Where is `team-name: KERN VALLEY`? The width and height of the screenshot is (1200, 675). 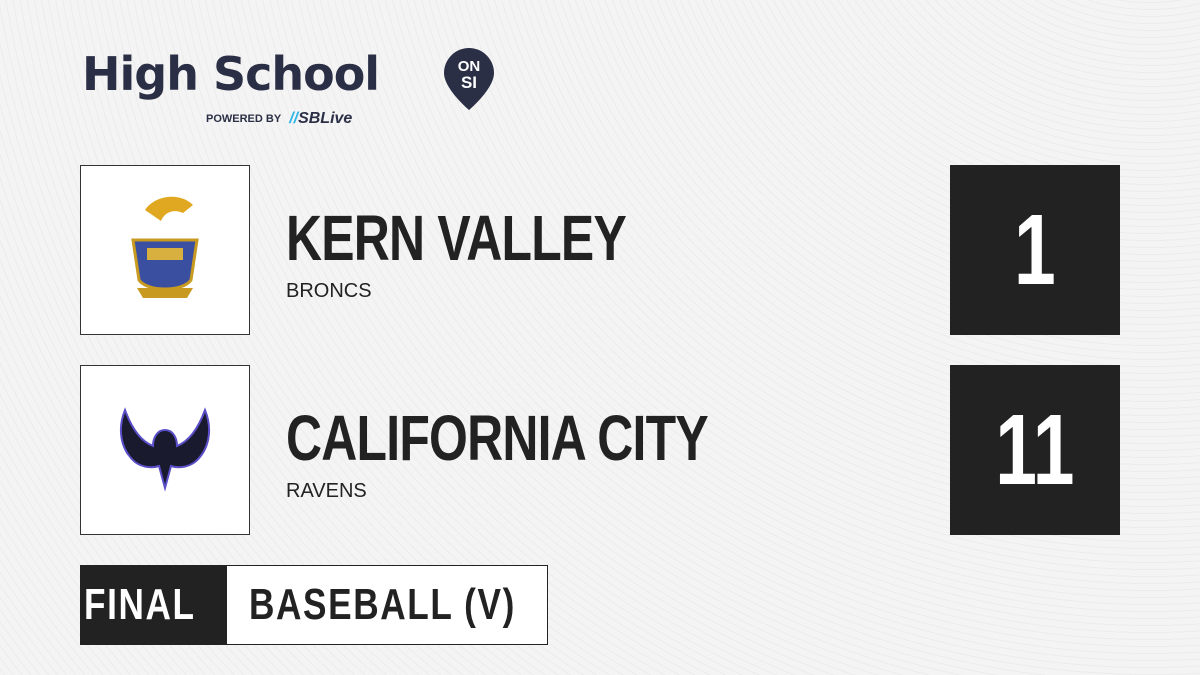 team-name: KERN VALLEY is located at coordinates (456, 238).